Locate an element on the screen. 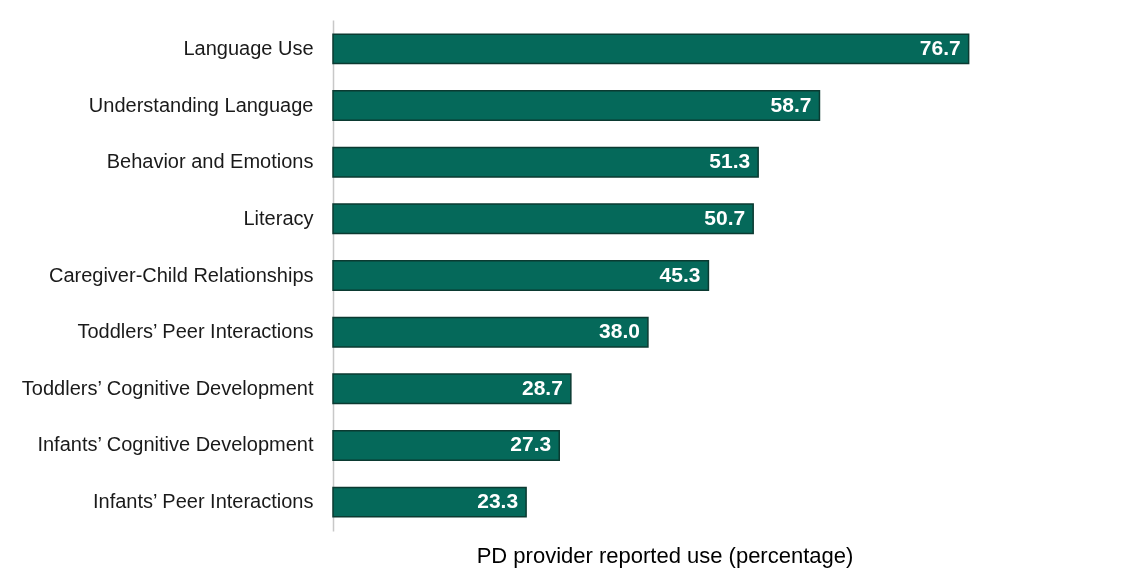 This screenshot has width=1146, height=578. y-tick-label: Understanding Language is located at coordinates (201, 104).